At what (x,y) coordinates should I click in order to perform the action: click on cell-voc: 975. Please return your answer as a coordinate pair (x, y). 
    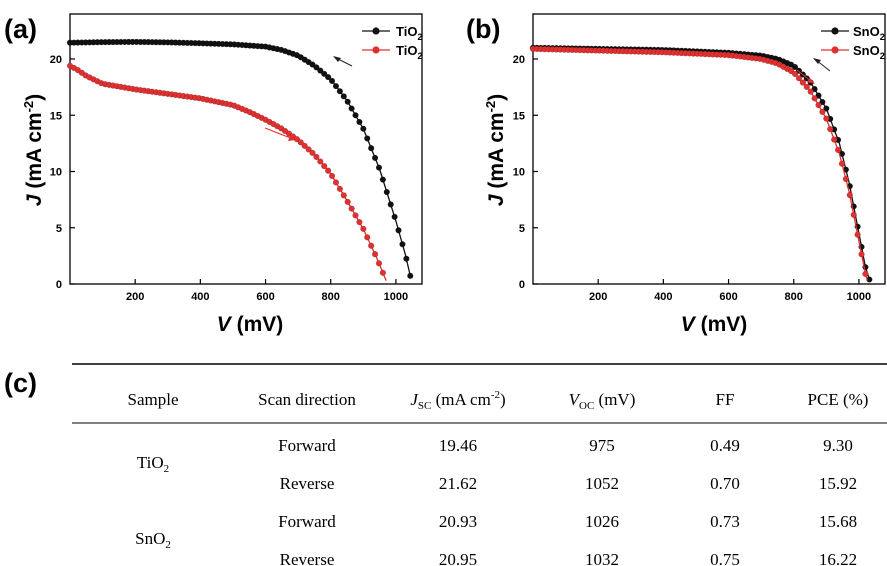
    Looking at the image, I should click on (602, 445).